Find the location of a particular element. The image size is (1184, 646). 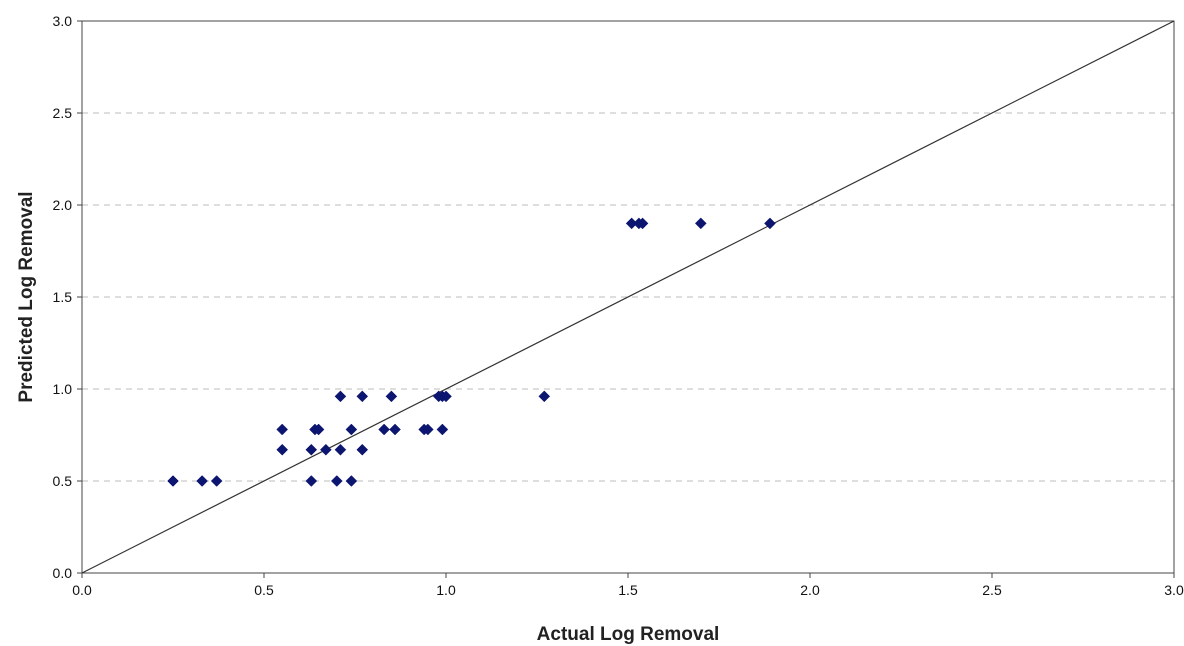

y-tick-label: 1.5 is located at coordinates (63, 297).